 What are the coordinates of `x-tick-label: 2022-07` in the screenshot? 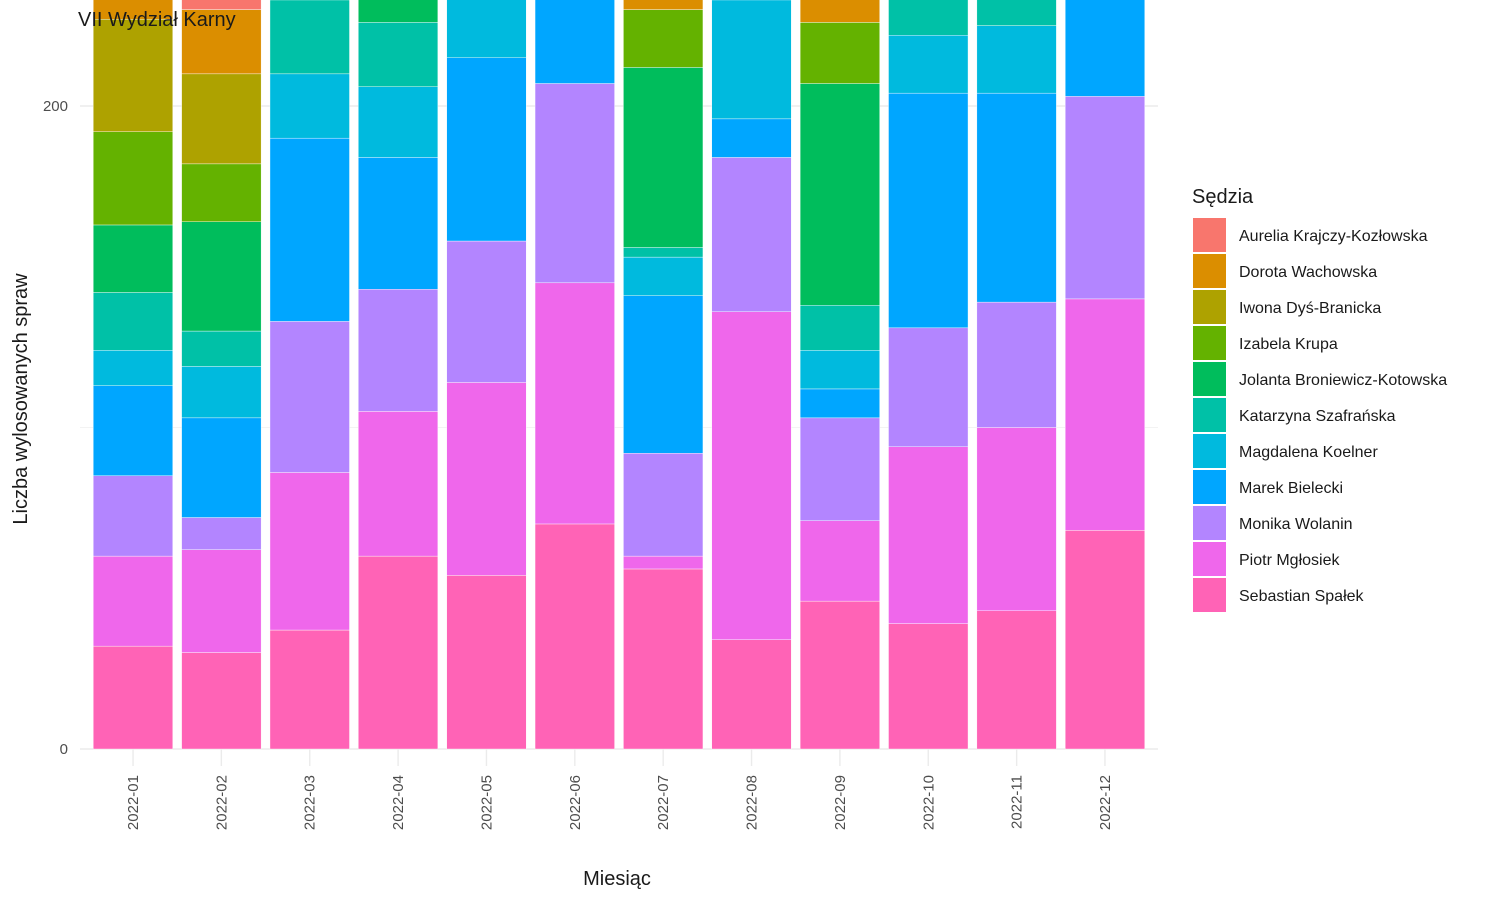 It's located at (663, 802).